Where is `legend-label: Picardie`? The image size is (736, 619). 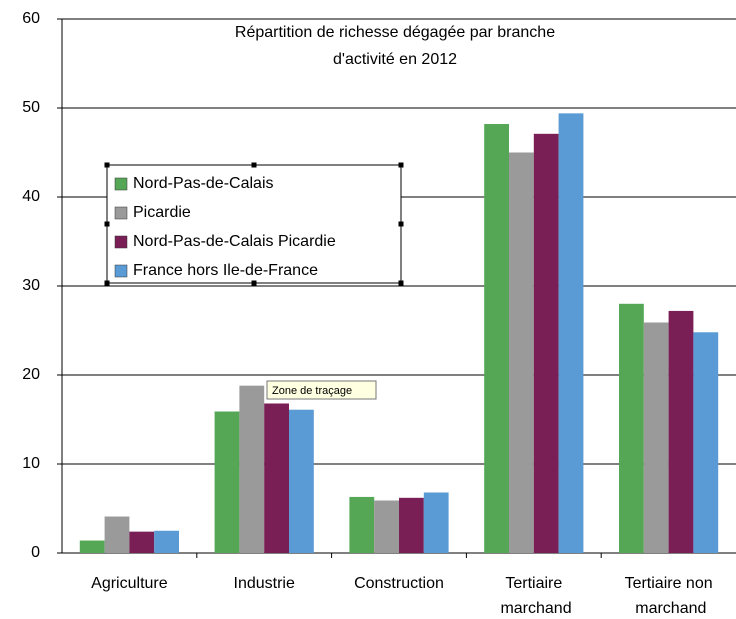
legend-label: Picardie is located at coordinates (162, 212).